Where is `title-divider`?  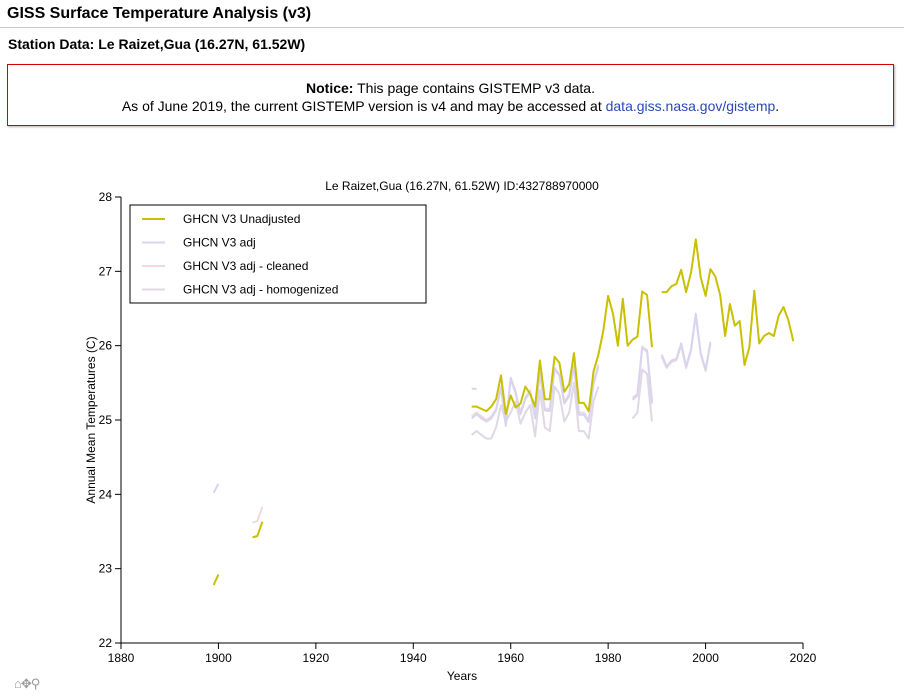
title-divider is located at coordinates (452, 27).